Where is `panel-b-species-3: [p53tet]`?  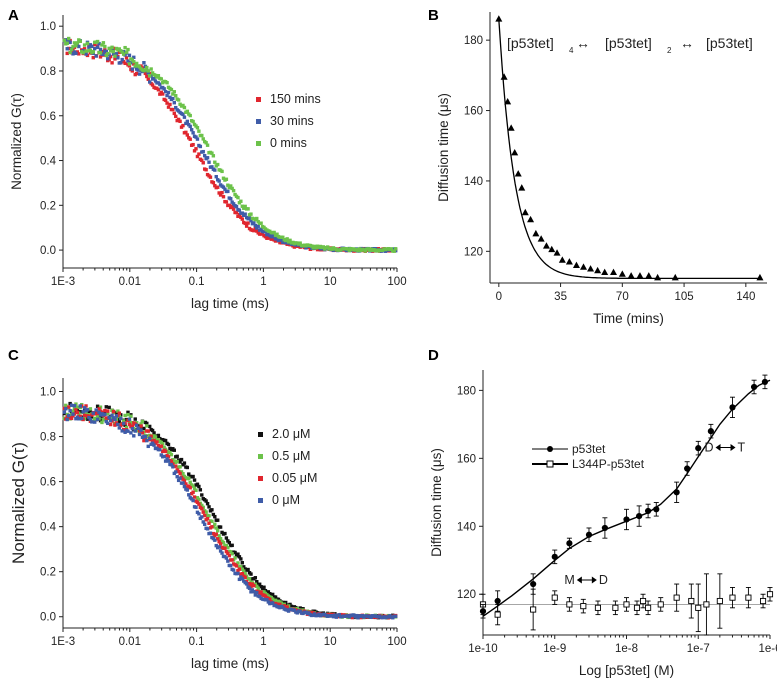
panel-b-species-3: [p53tet] is located at coordinates (729, 43).